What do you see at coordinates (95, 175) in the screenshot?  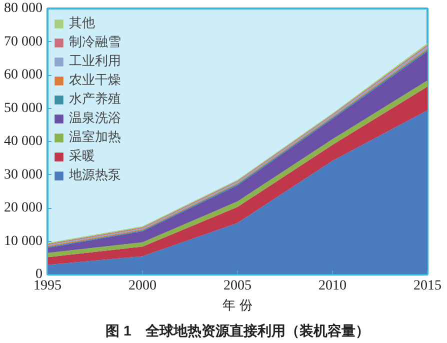 I see `legend-label: 地源热泵` at bounding box center [95, 175].